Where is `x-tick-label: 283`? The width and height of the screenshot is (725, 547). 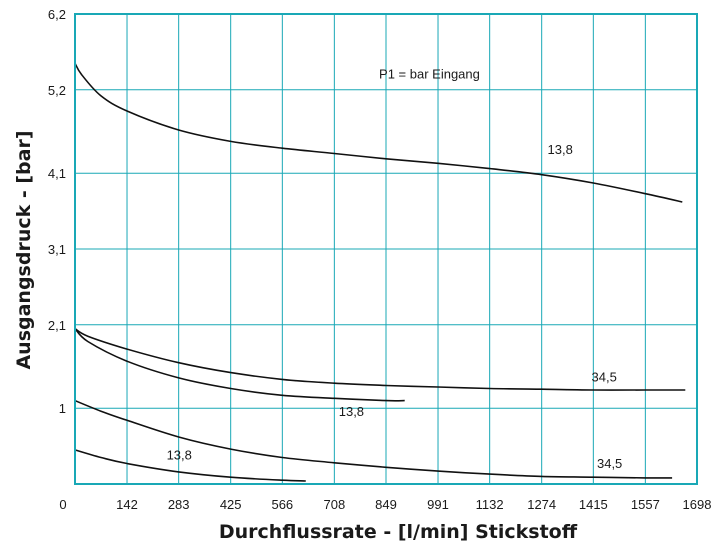
x-tick-label: 283 is located at coordinates (179, 504).